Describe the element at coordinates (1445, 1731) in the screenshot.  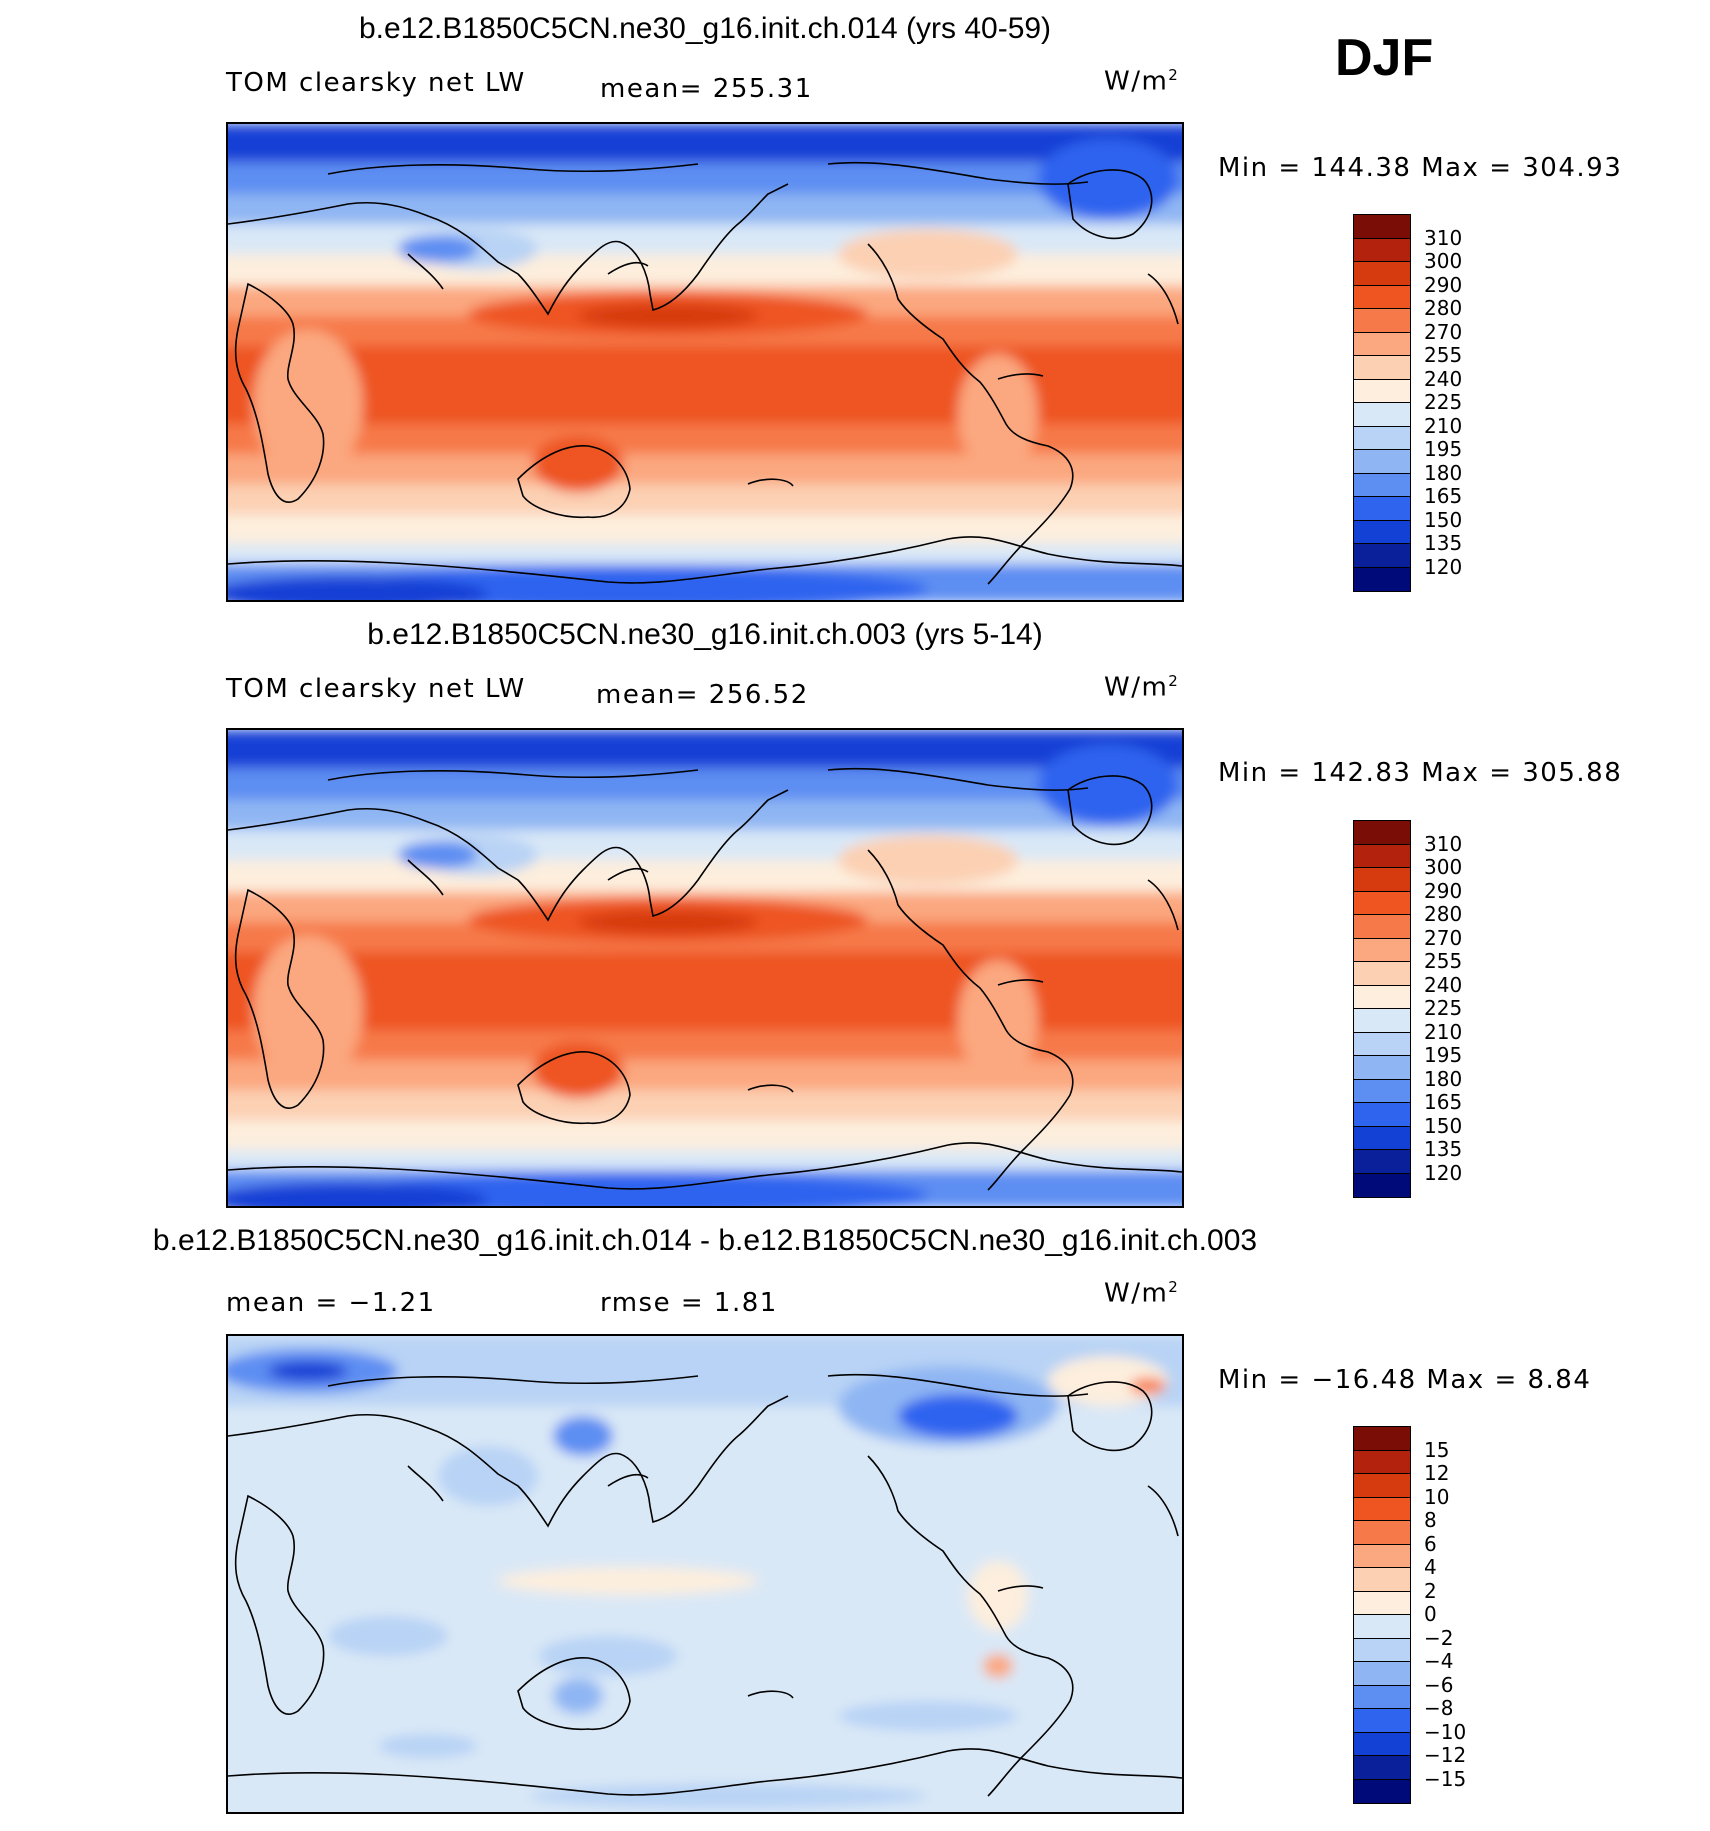
I see `colorbar-tick-label: −10` at that location.